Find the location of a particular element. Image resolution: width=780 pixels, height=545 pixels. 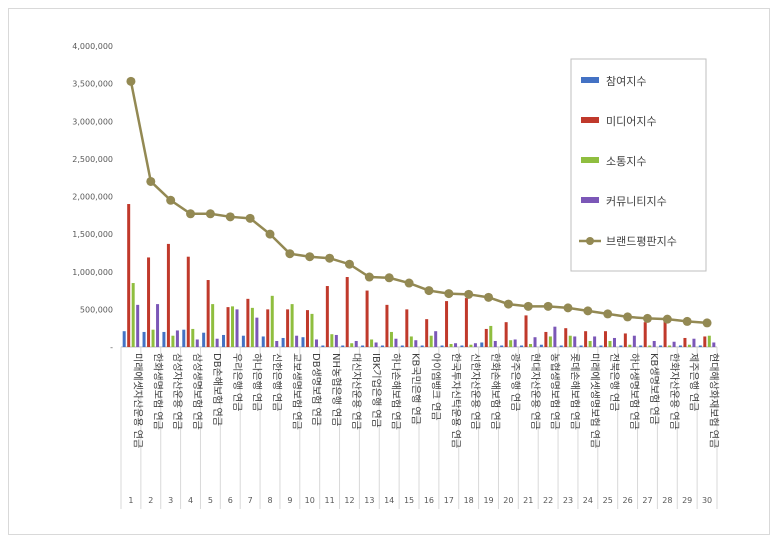

y-tick-label: 3,000,000 is located at coordinates (92, 121).